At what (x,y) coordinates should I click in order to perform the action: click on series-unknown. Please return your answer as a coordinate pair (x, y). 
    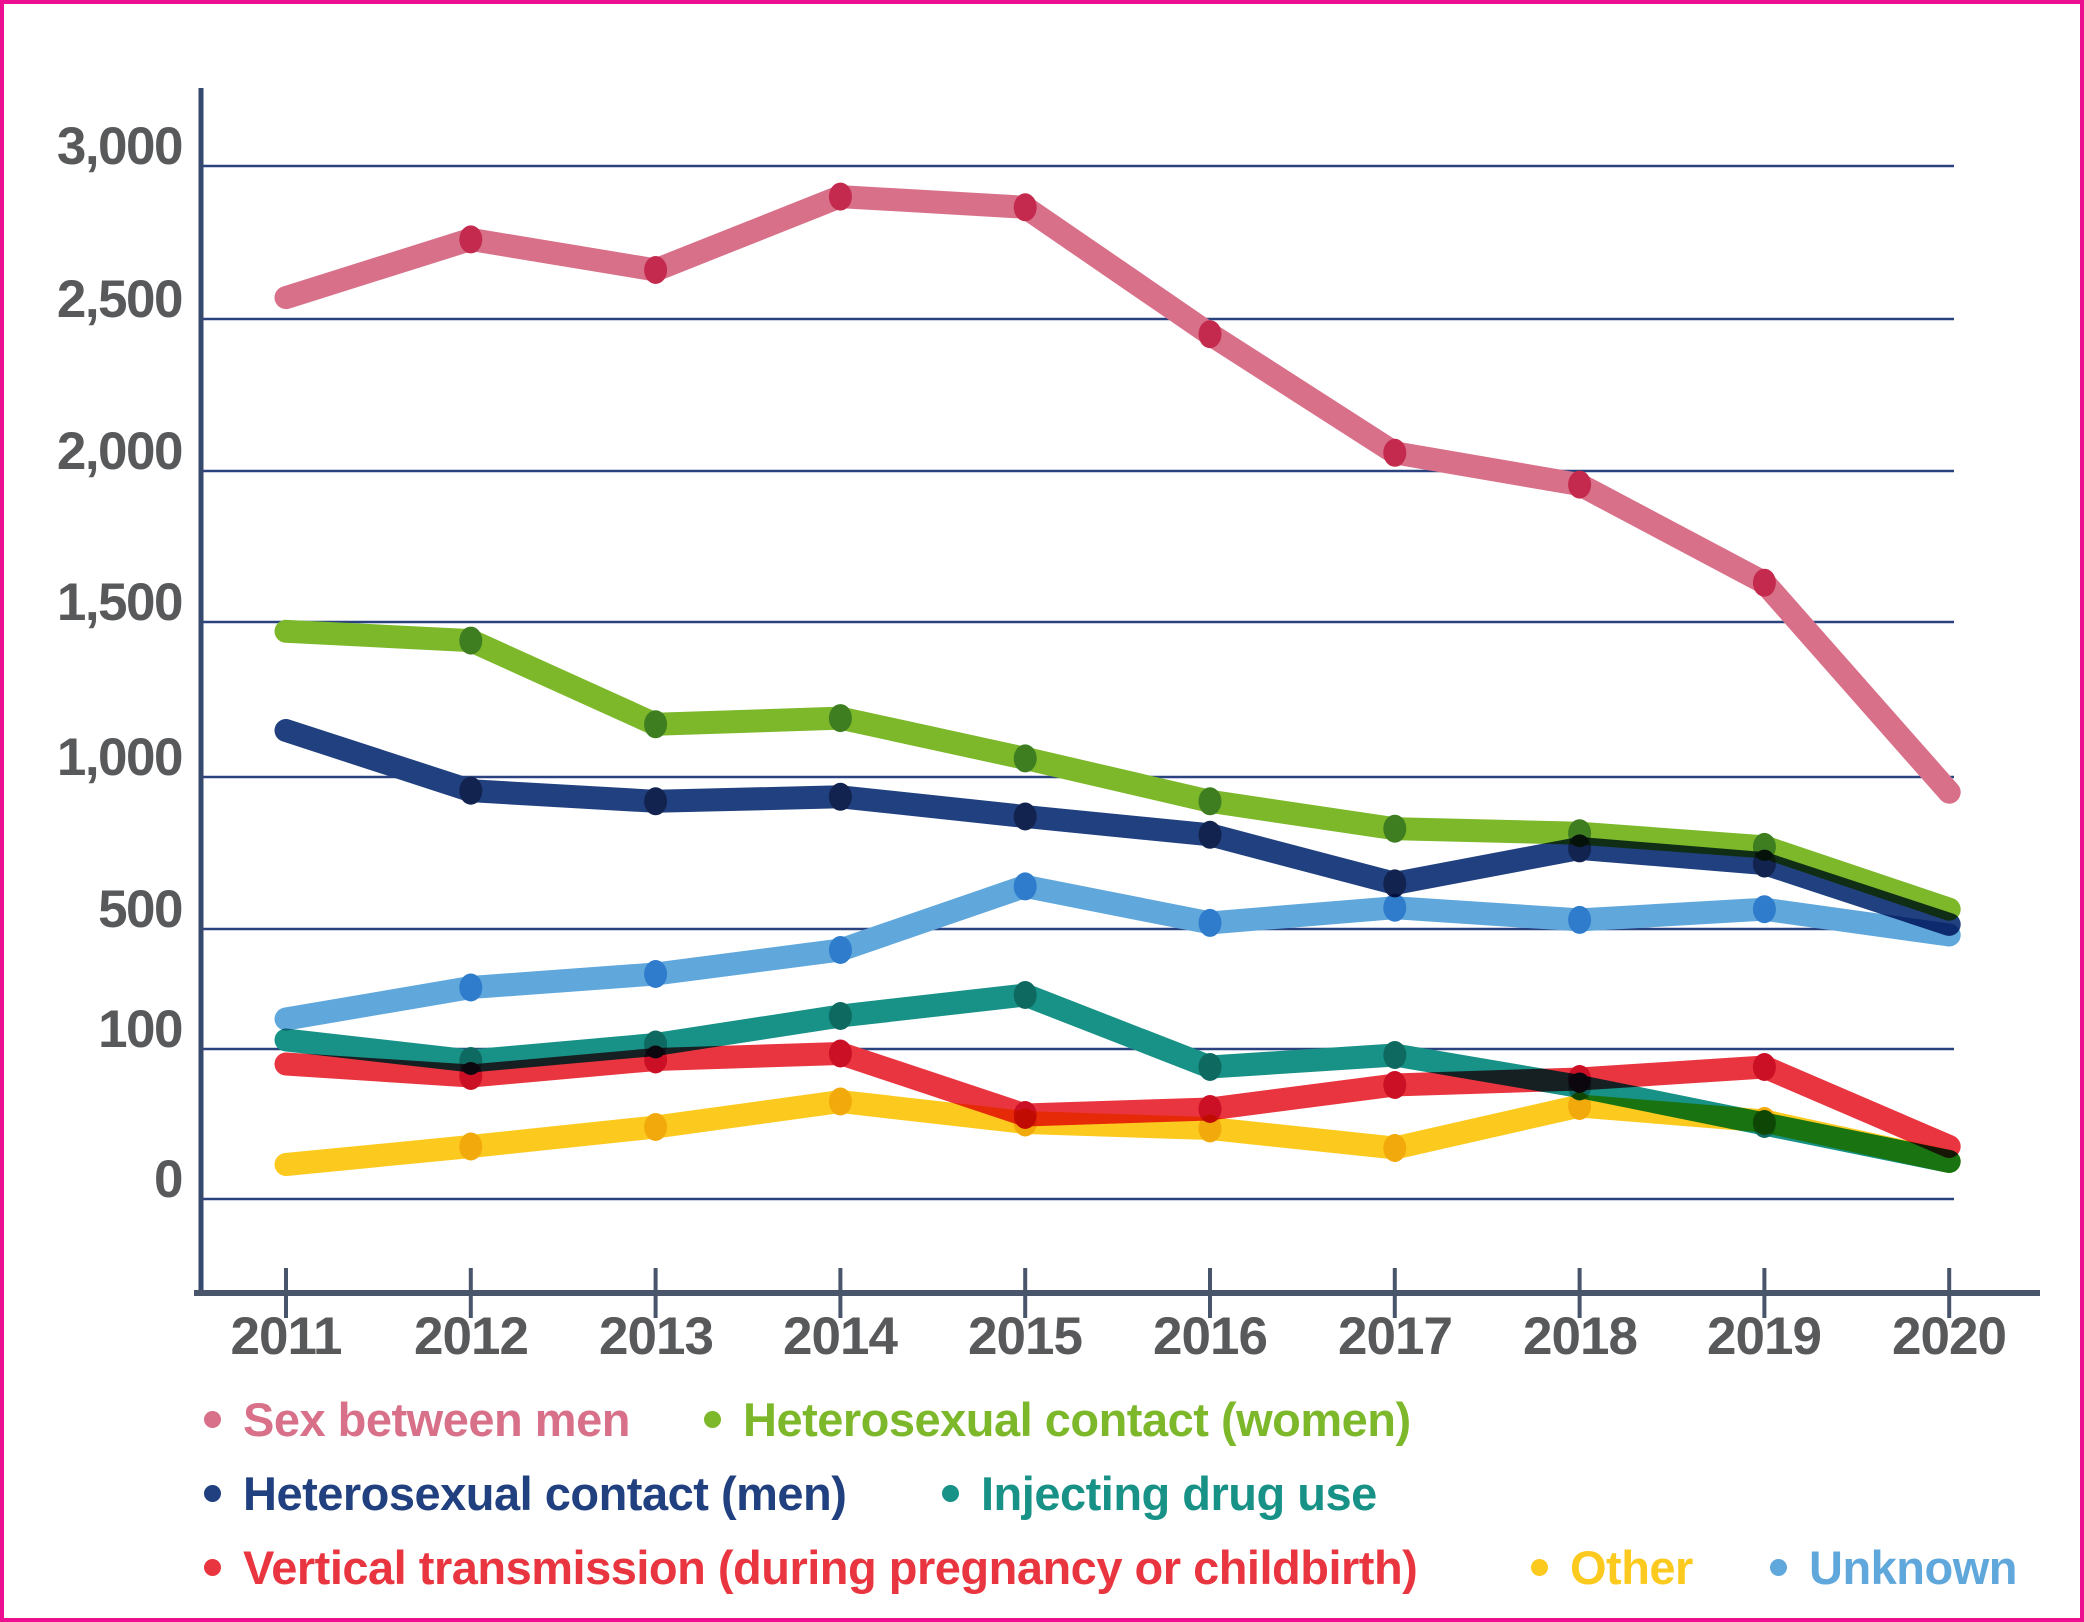
    Looking at the image, I should click on (1117, 951).